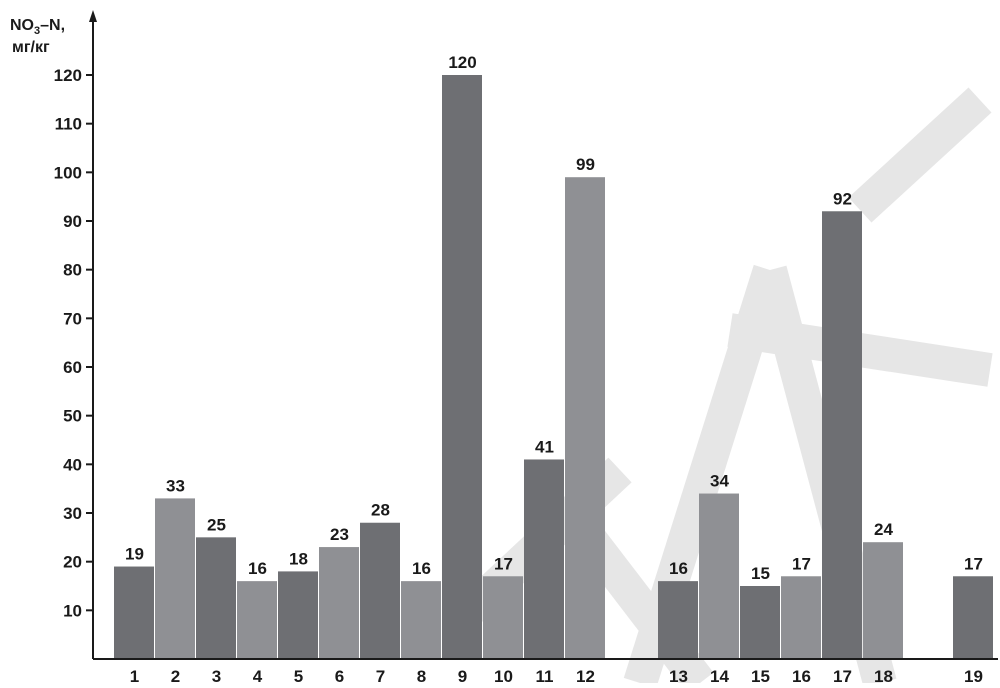 This screenshot has height=688, width=1000. I want to click on data-label-4: 16, so click(257, 568).